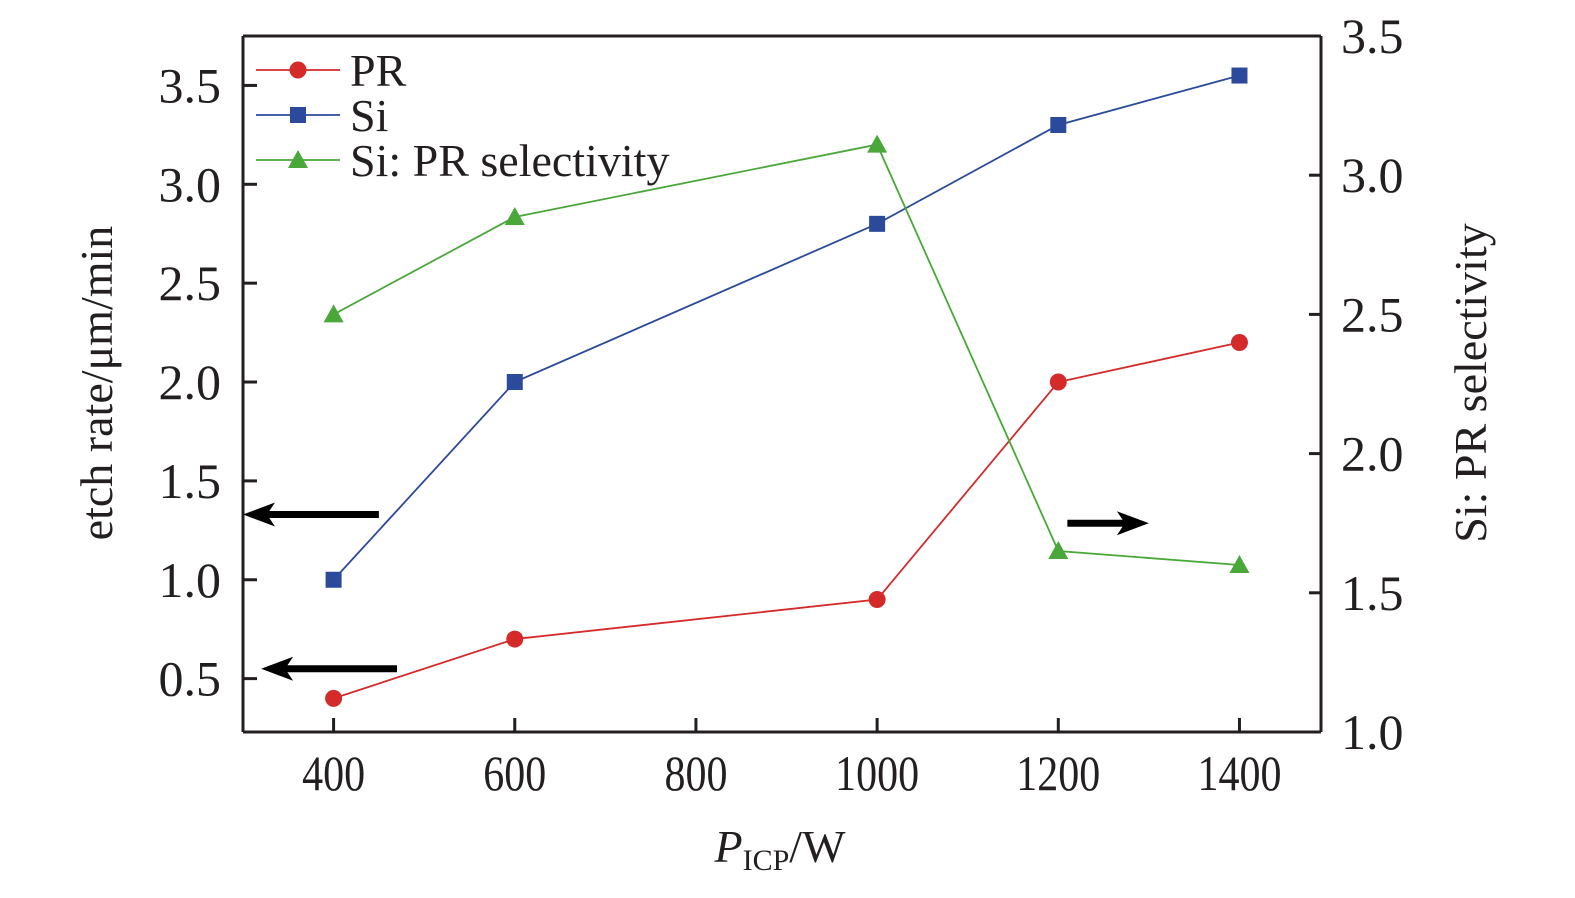 The height and width of the screenshot is (898, 1575). Describe the element at coordinates (766, 860) in the screenshot. I see `x-axis-title-sub: ICP` at that location.